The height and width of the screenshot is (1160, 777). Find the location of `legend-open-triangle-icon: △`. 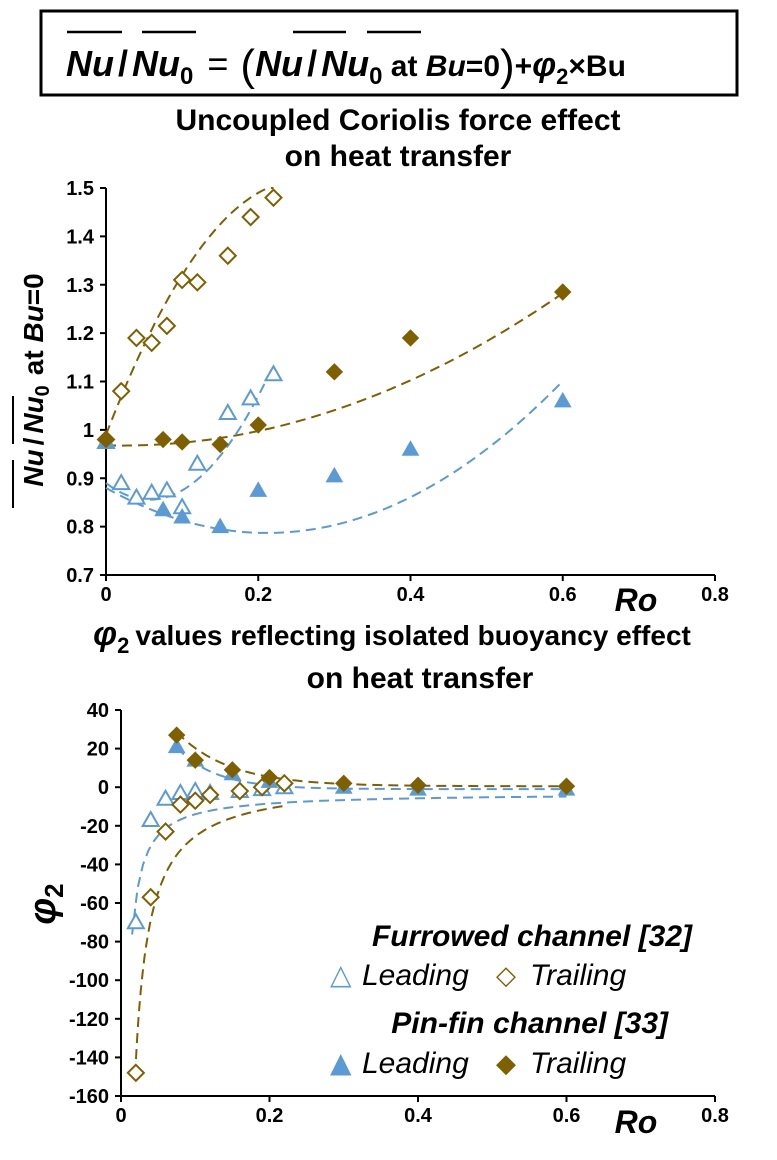

legend-open-triangle-icon: △ is located at coordinates (341, 974).